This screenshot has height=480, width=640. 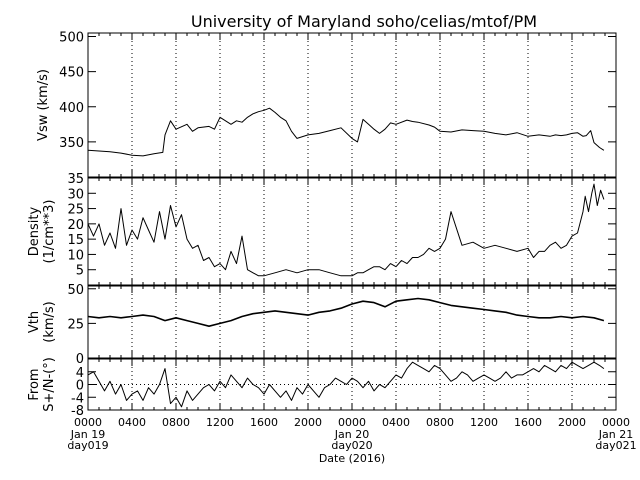 What do you see at coordinates (615, 434) in the screenshot?
I see `x-date-label: Jan 21` at bounding box center [615, 434].